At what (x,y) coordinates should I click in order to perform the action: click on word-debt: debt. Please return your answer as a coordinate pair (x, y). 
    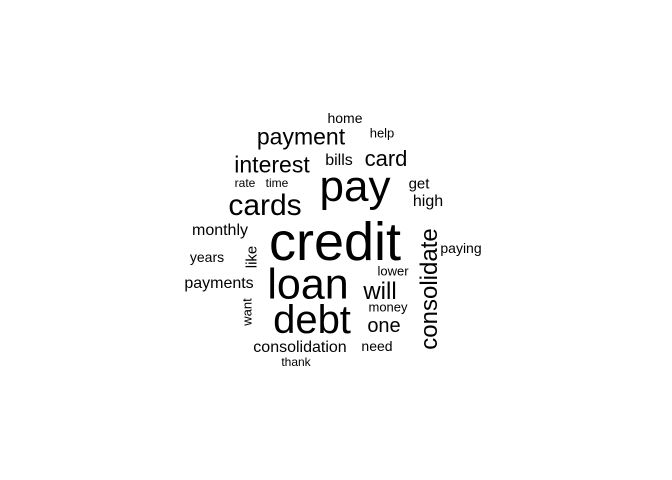
    Looking at the image, I should click on (312, 320).